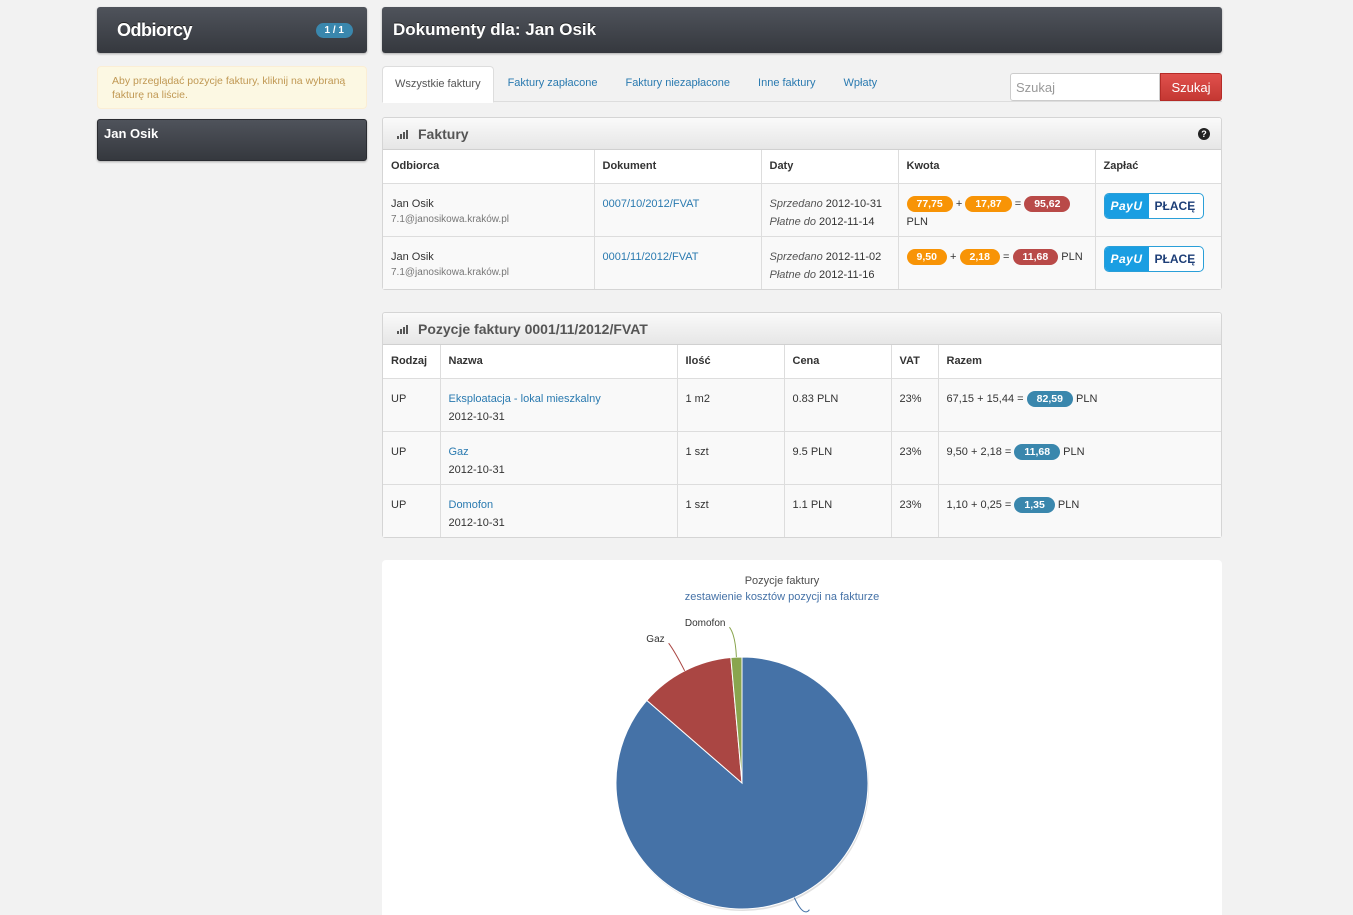 The height and width of the screenshot is (915, 1353). What do you see at coordinates (471, 504) in the screenshot?
I see `item-name-link: Domofon` at bounding box center [471, 504].